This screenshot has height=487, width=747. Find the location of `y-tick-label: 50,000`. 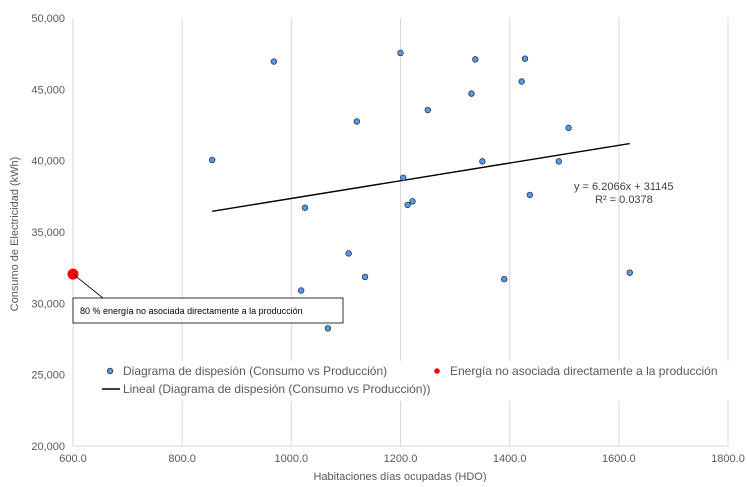

y-tick-label: 50,000 is located at coordinates (48, 19).